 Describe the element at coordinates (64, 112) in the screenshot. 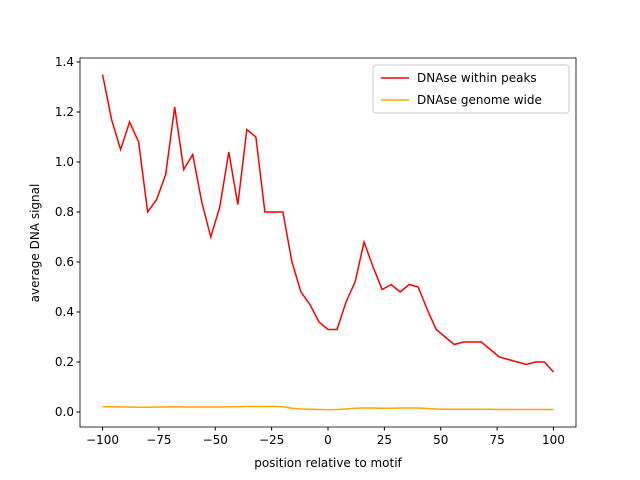

I see `y-tick-label: 1.2` at that location.